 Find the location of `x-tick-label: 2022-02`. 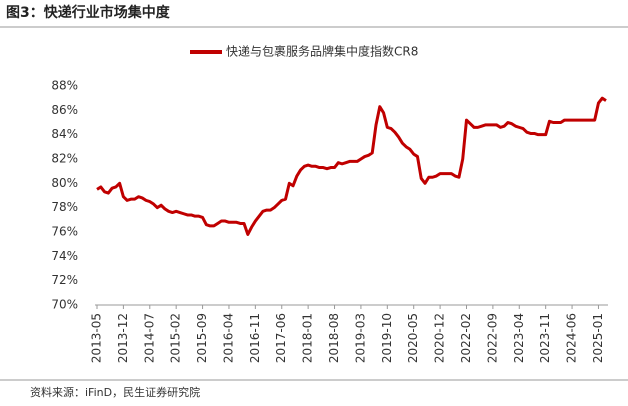

x-tick-label: 2022-02 is located at coordinates (466, 338).